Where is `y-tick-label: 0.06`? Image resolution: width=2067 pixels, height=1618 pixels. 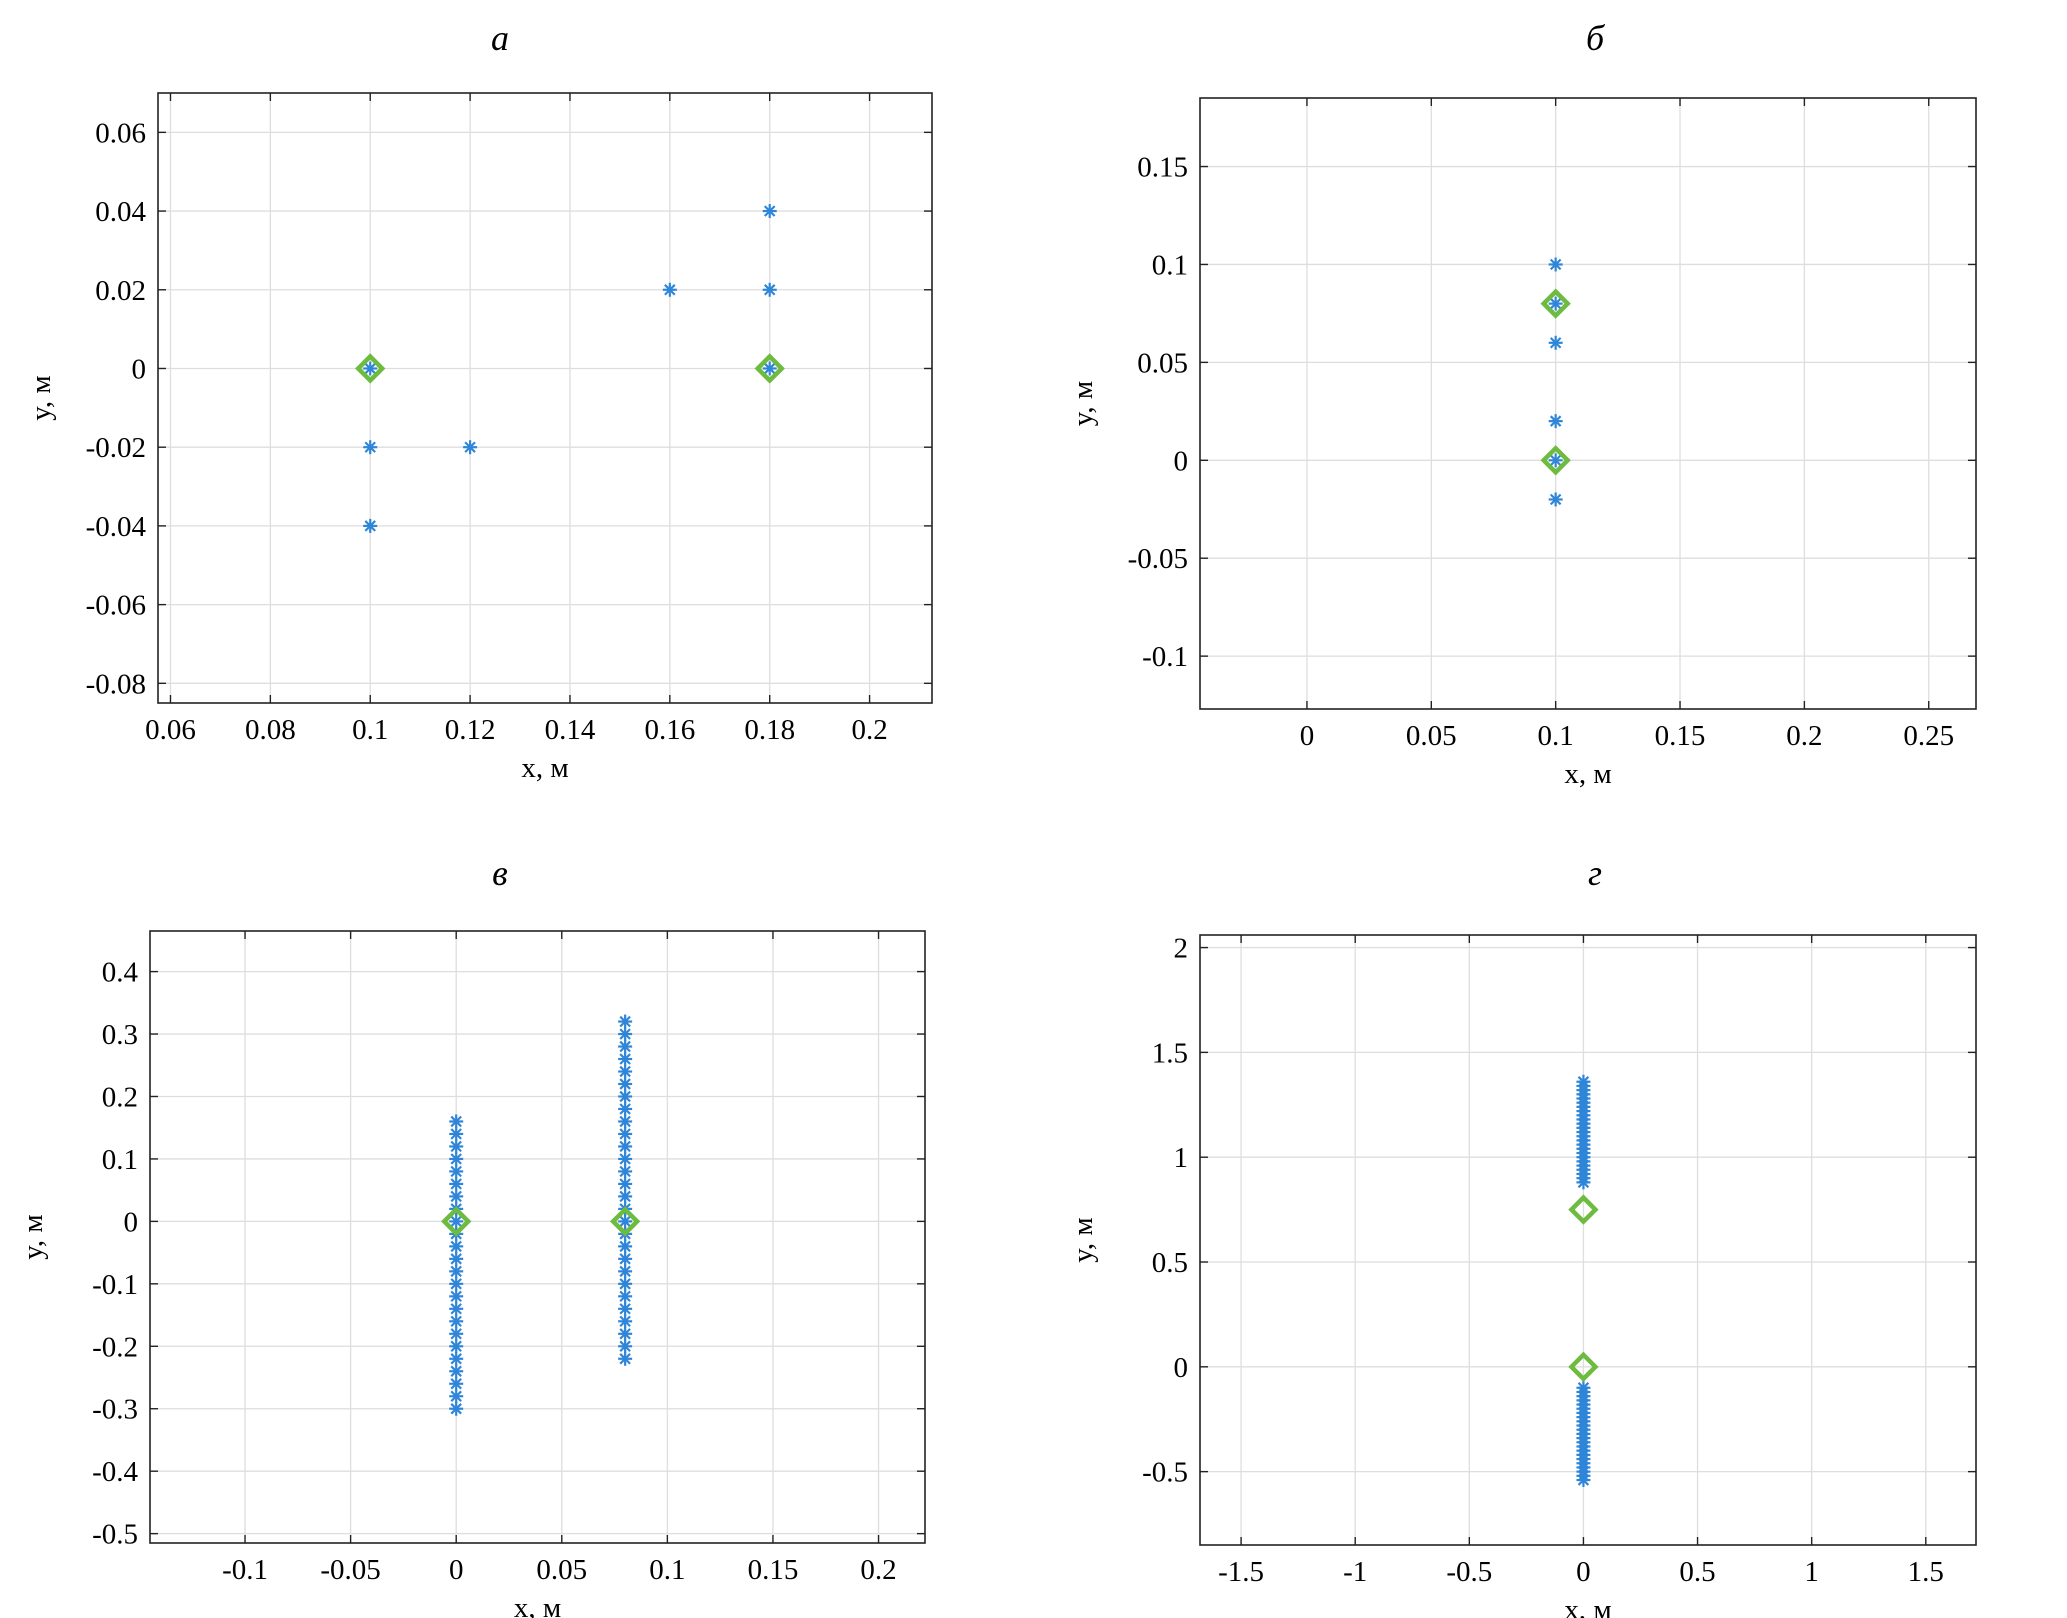
y-tick-label: 0.06 is located at coordinates (120, 133).